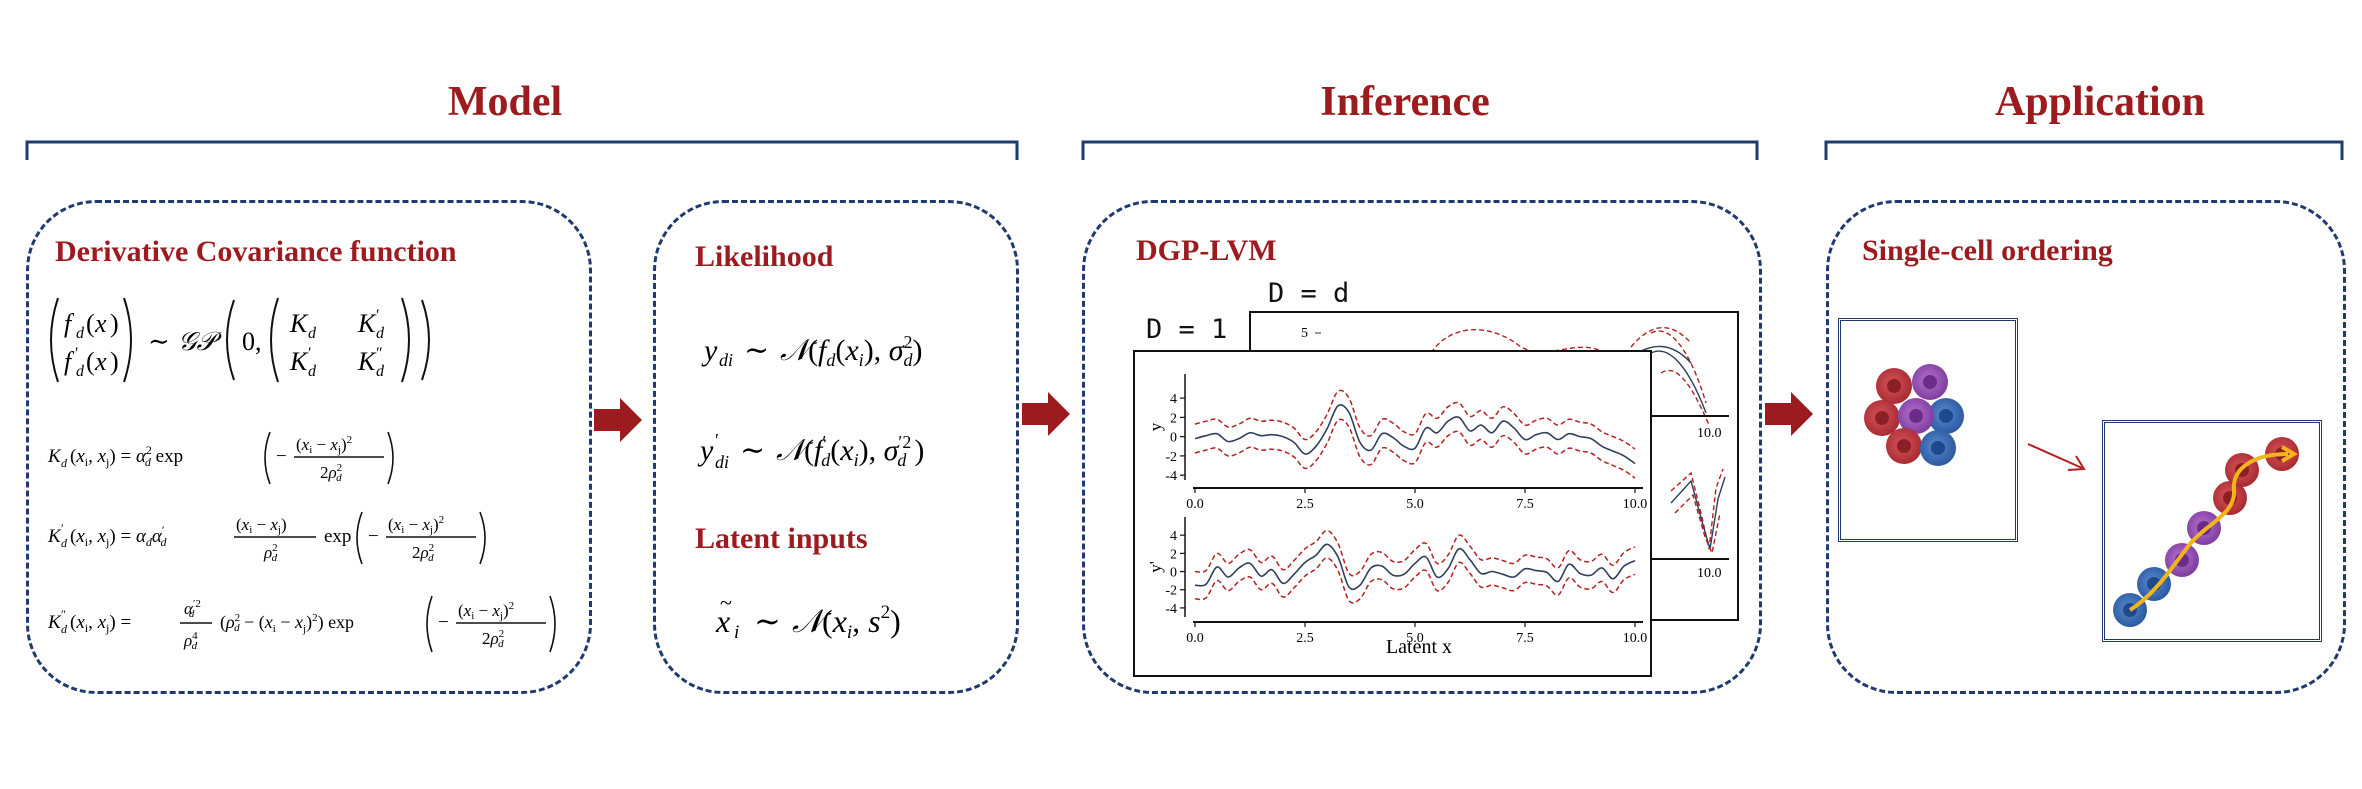 The width and height of the screenshot is (2362, 789). What do you see at coordinates (1173, 536) in the screenshot?
I see `y-tick-label: 4` at bounding box center [1173, 536].